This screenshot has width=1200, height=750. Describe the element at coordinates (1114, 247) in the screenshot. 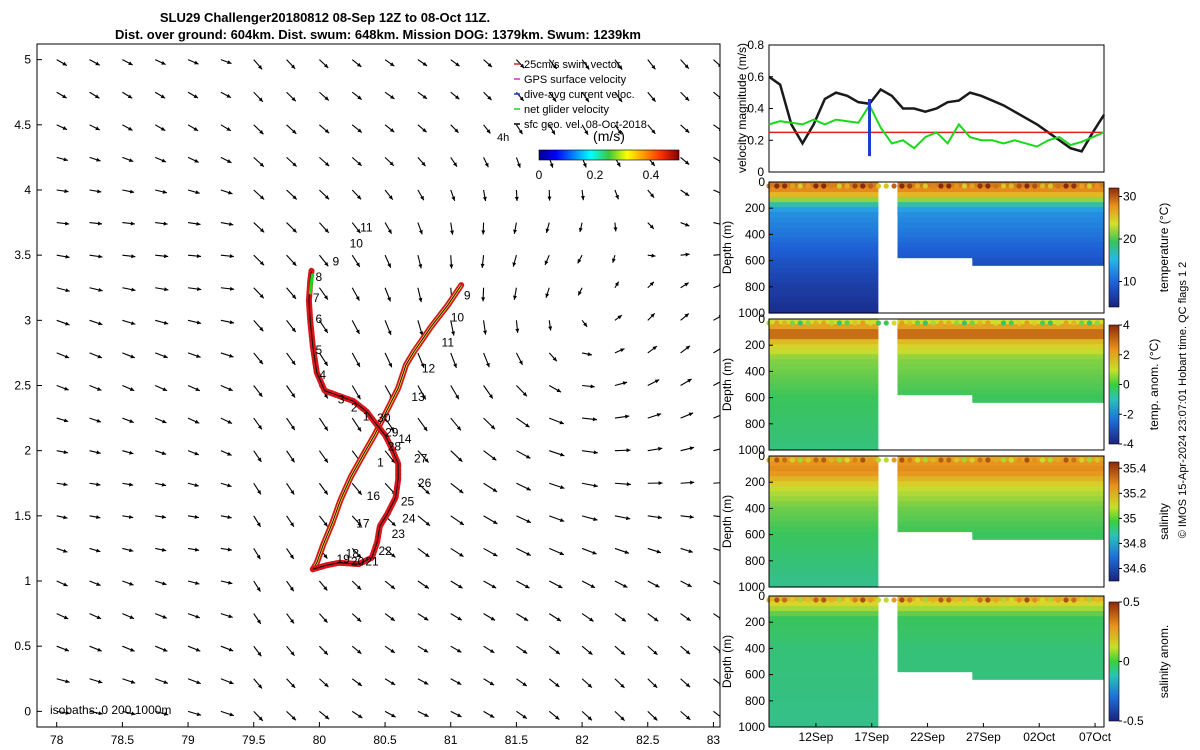

I see `section-colorbar` at that location.